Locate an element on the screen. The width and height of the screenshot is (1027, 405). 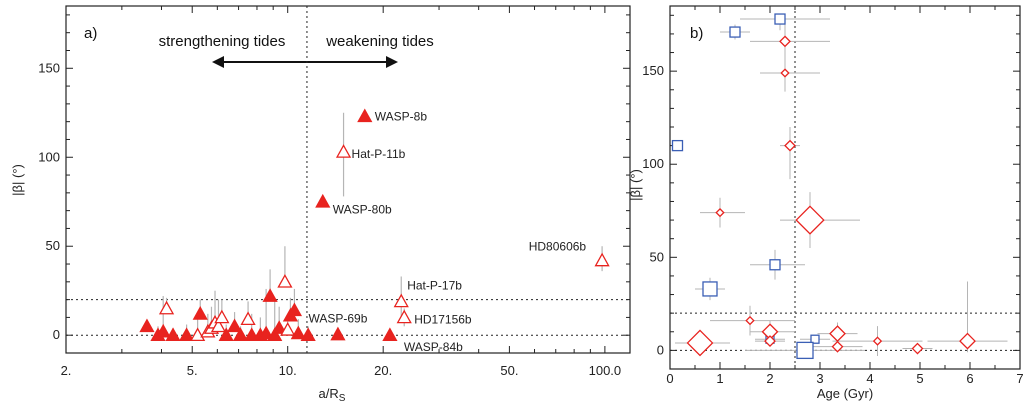
panel-b-label: b) is located at coordinates (696, 33).